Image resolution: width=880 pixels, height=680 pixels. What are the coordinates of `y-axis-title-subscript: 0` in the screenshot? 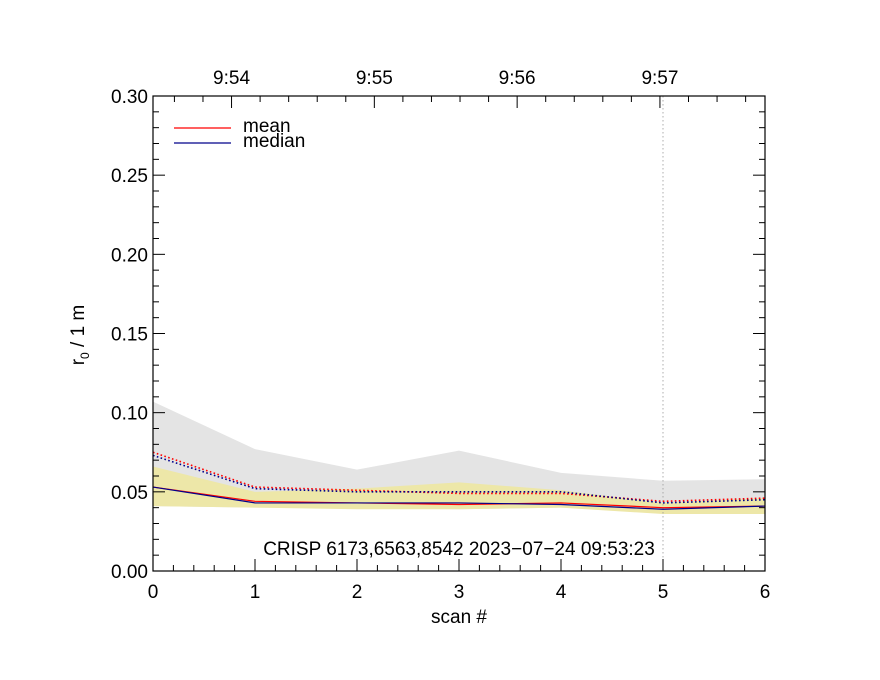 It's located at (85, 355).